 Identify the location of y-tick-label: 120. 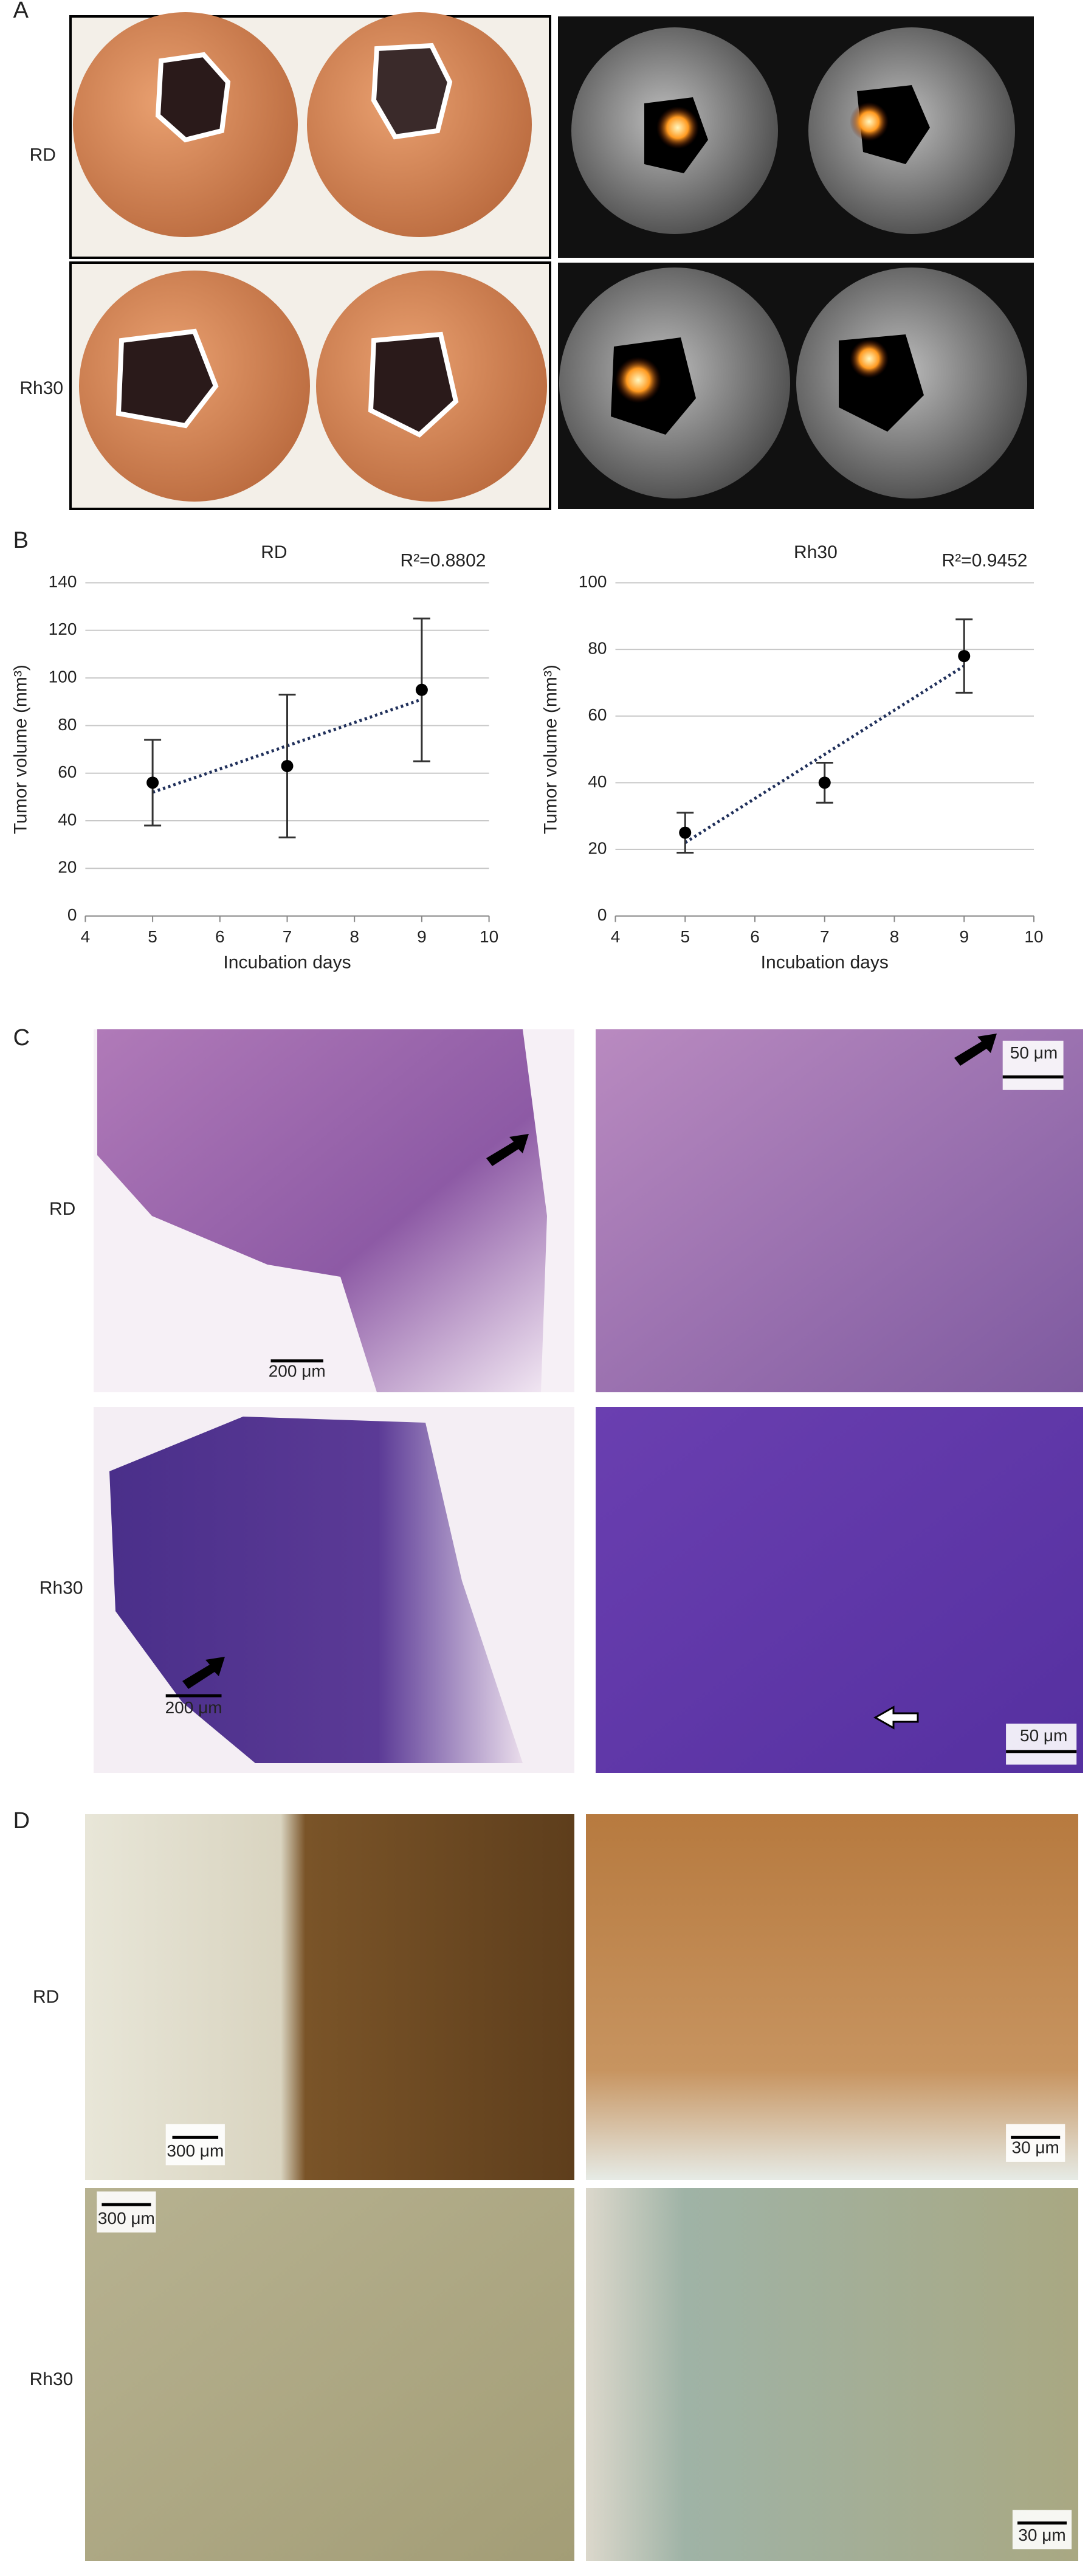
(63, 629).